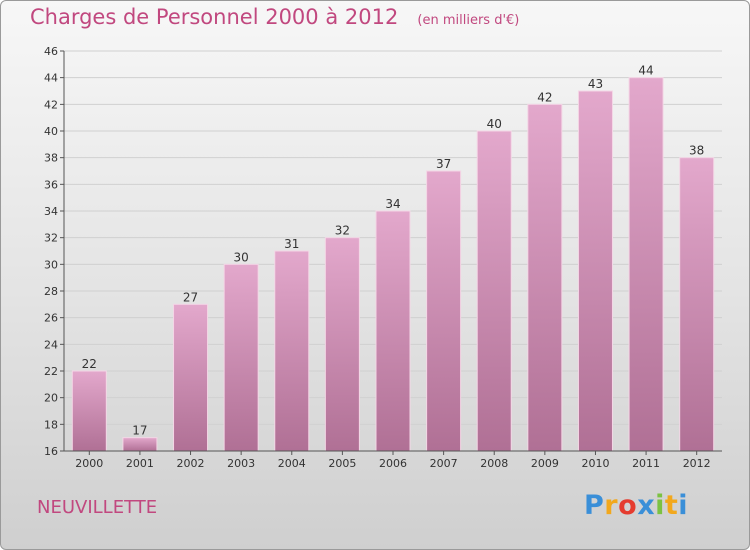 The width and height of the screenshot is (750, 550). What do you see at coordinates (140, 463) in the screenshot?
I see `x-tick-label: 2001` at bounding box center [140, 463].